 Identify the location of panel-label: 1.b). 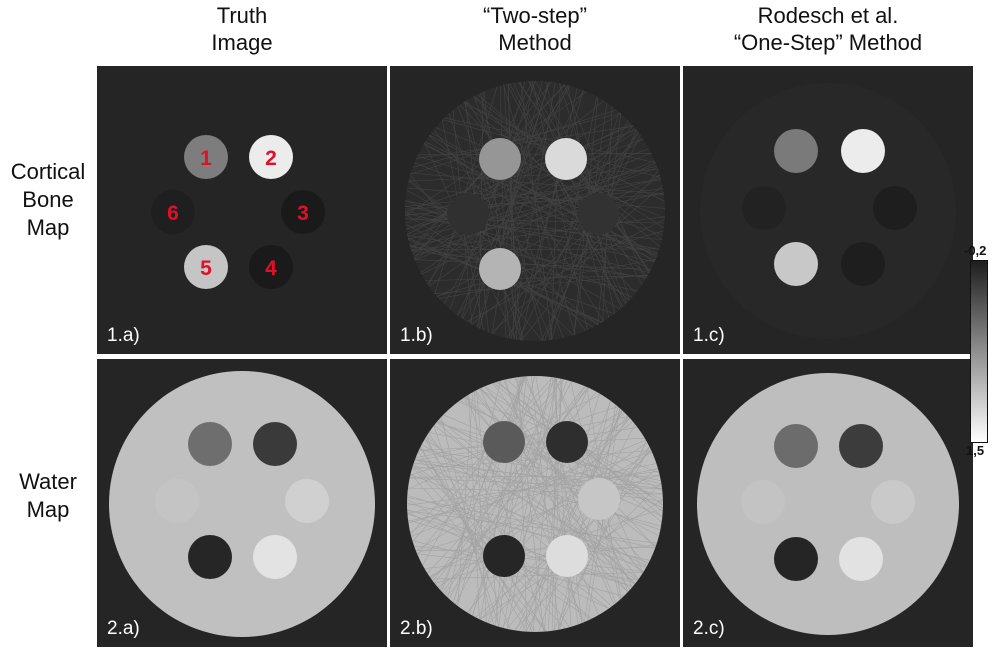
(416, 335).